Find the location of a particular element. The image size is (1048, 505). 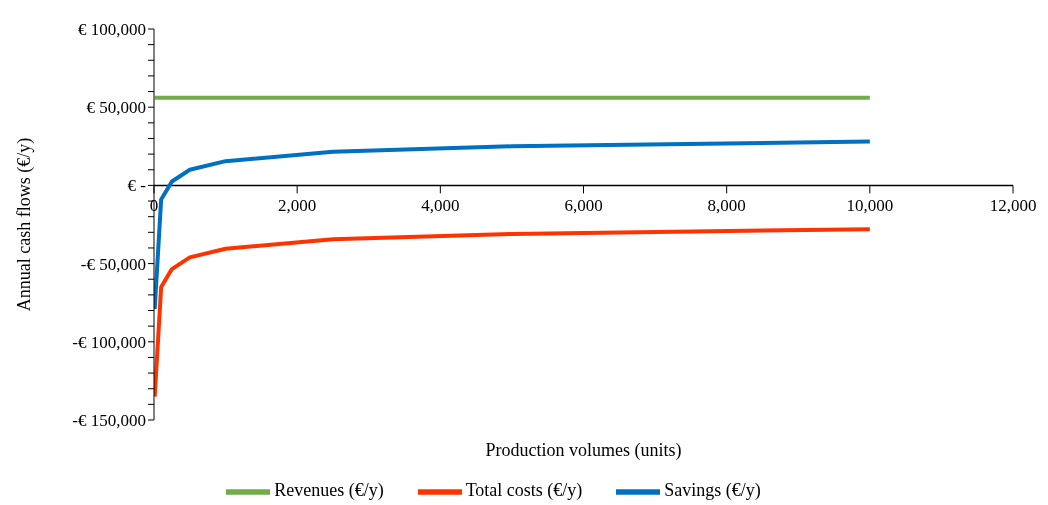

y-tick-label: € 100,000 is located at coordinates (112, 30).